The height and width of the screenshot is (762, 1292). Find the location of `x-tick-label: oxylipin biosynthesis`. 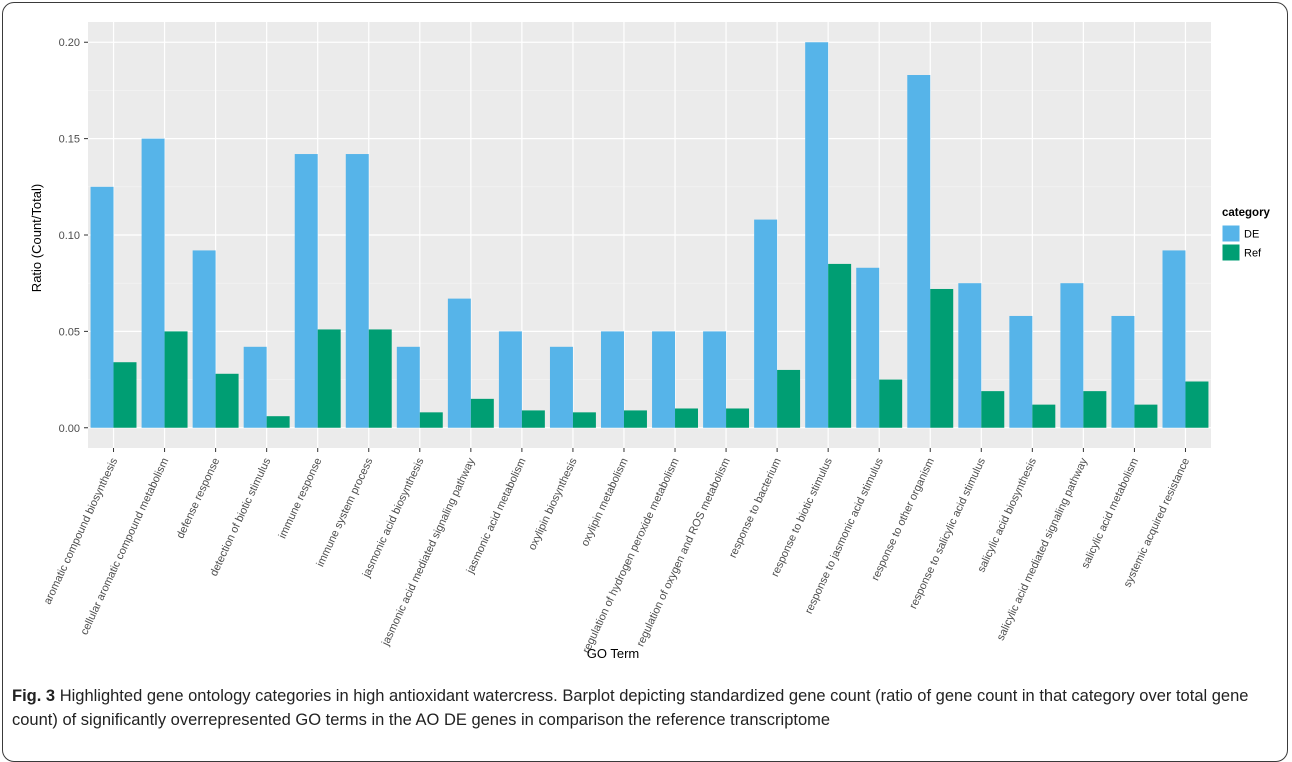

x-tick-label: oxylipin biosynthesis is located at coordinates (552, 504).